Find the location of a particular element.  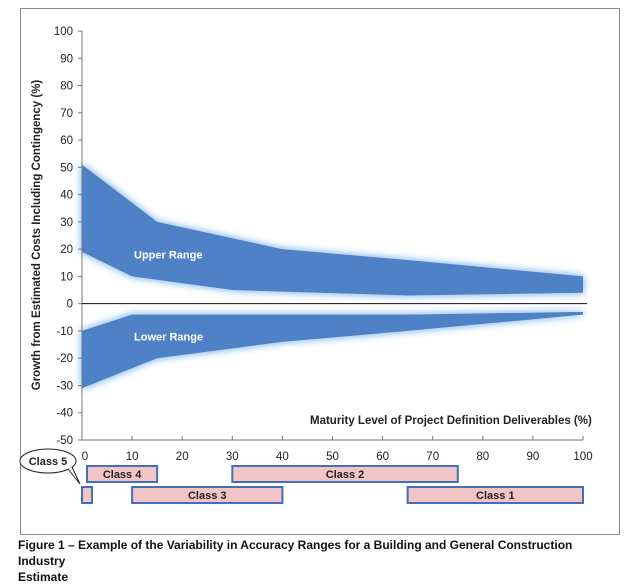

x-tick-label: 10 is located at coordinates (132, 457).